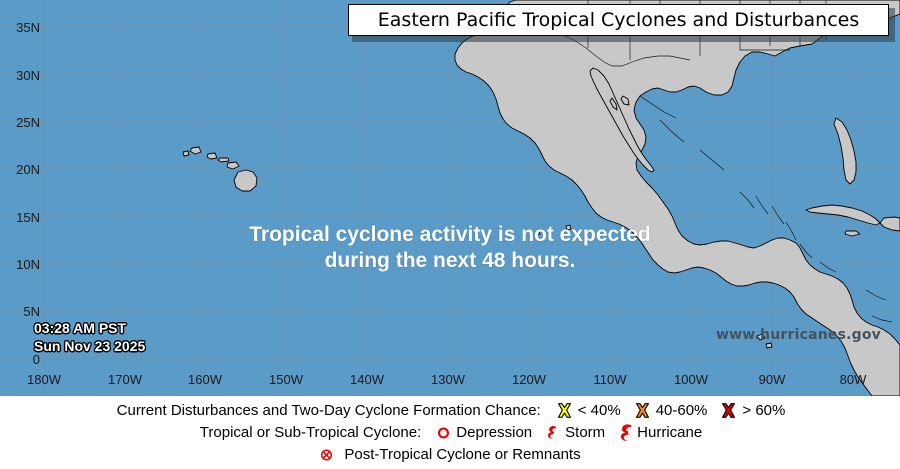 This screenshot has width=900, height=469. I want to click on legend-item-chance-low: < 40%, so click(588, 410).